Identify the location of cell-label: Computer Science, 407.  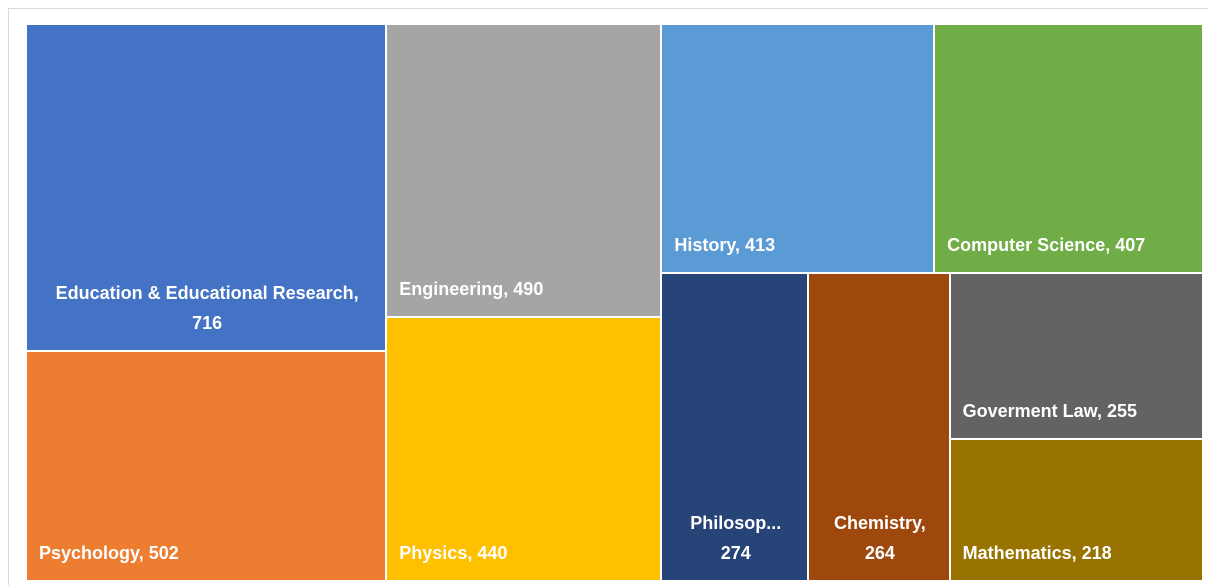
(1046, 245).